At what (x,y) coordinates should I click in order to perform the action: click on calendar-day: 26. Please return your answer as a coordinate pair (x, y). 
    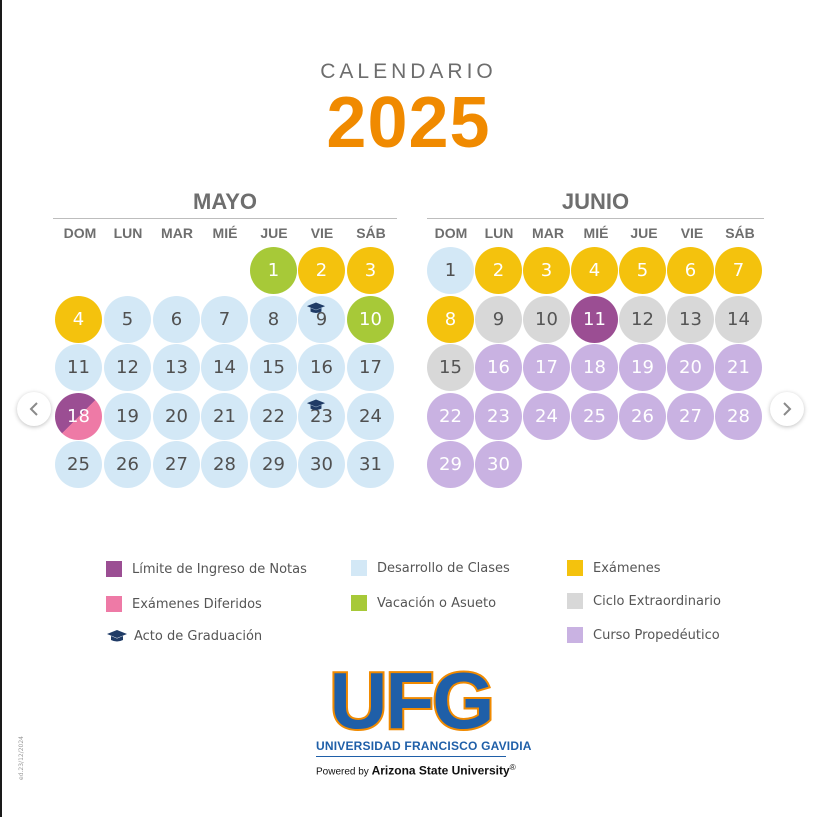
    Looking at the image, I should click on (642, 416).